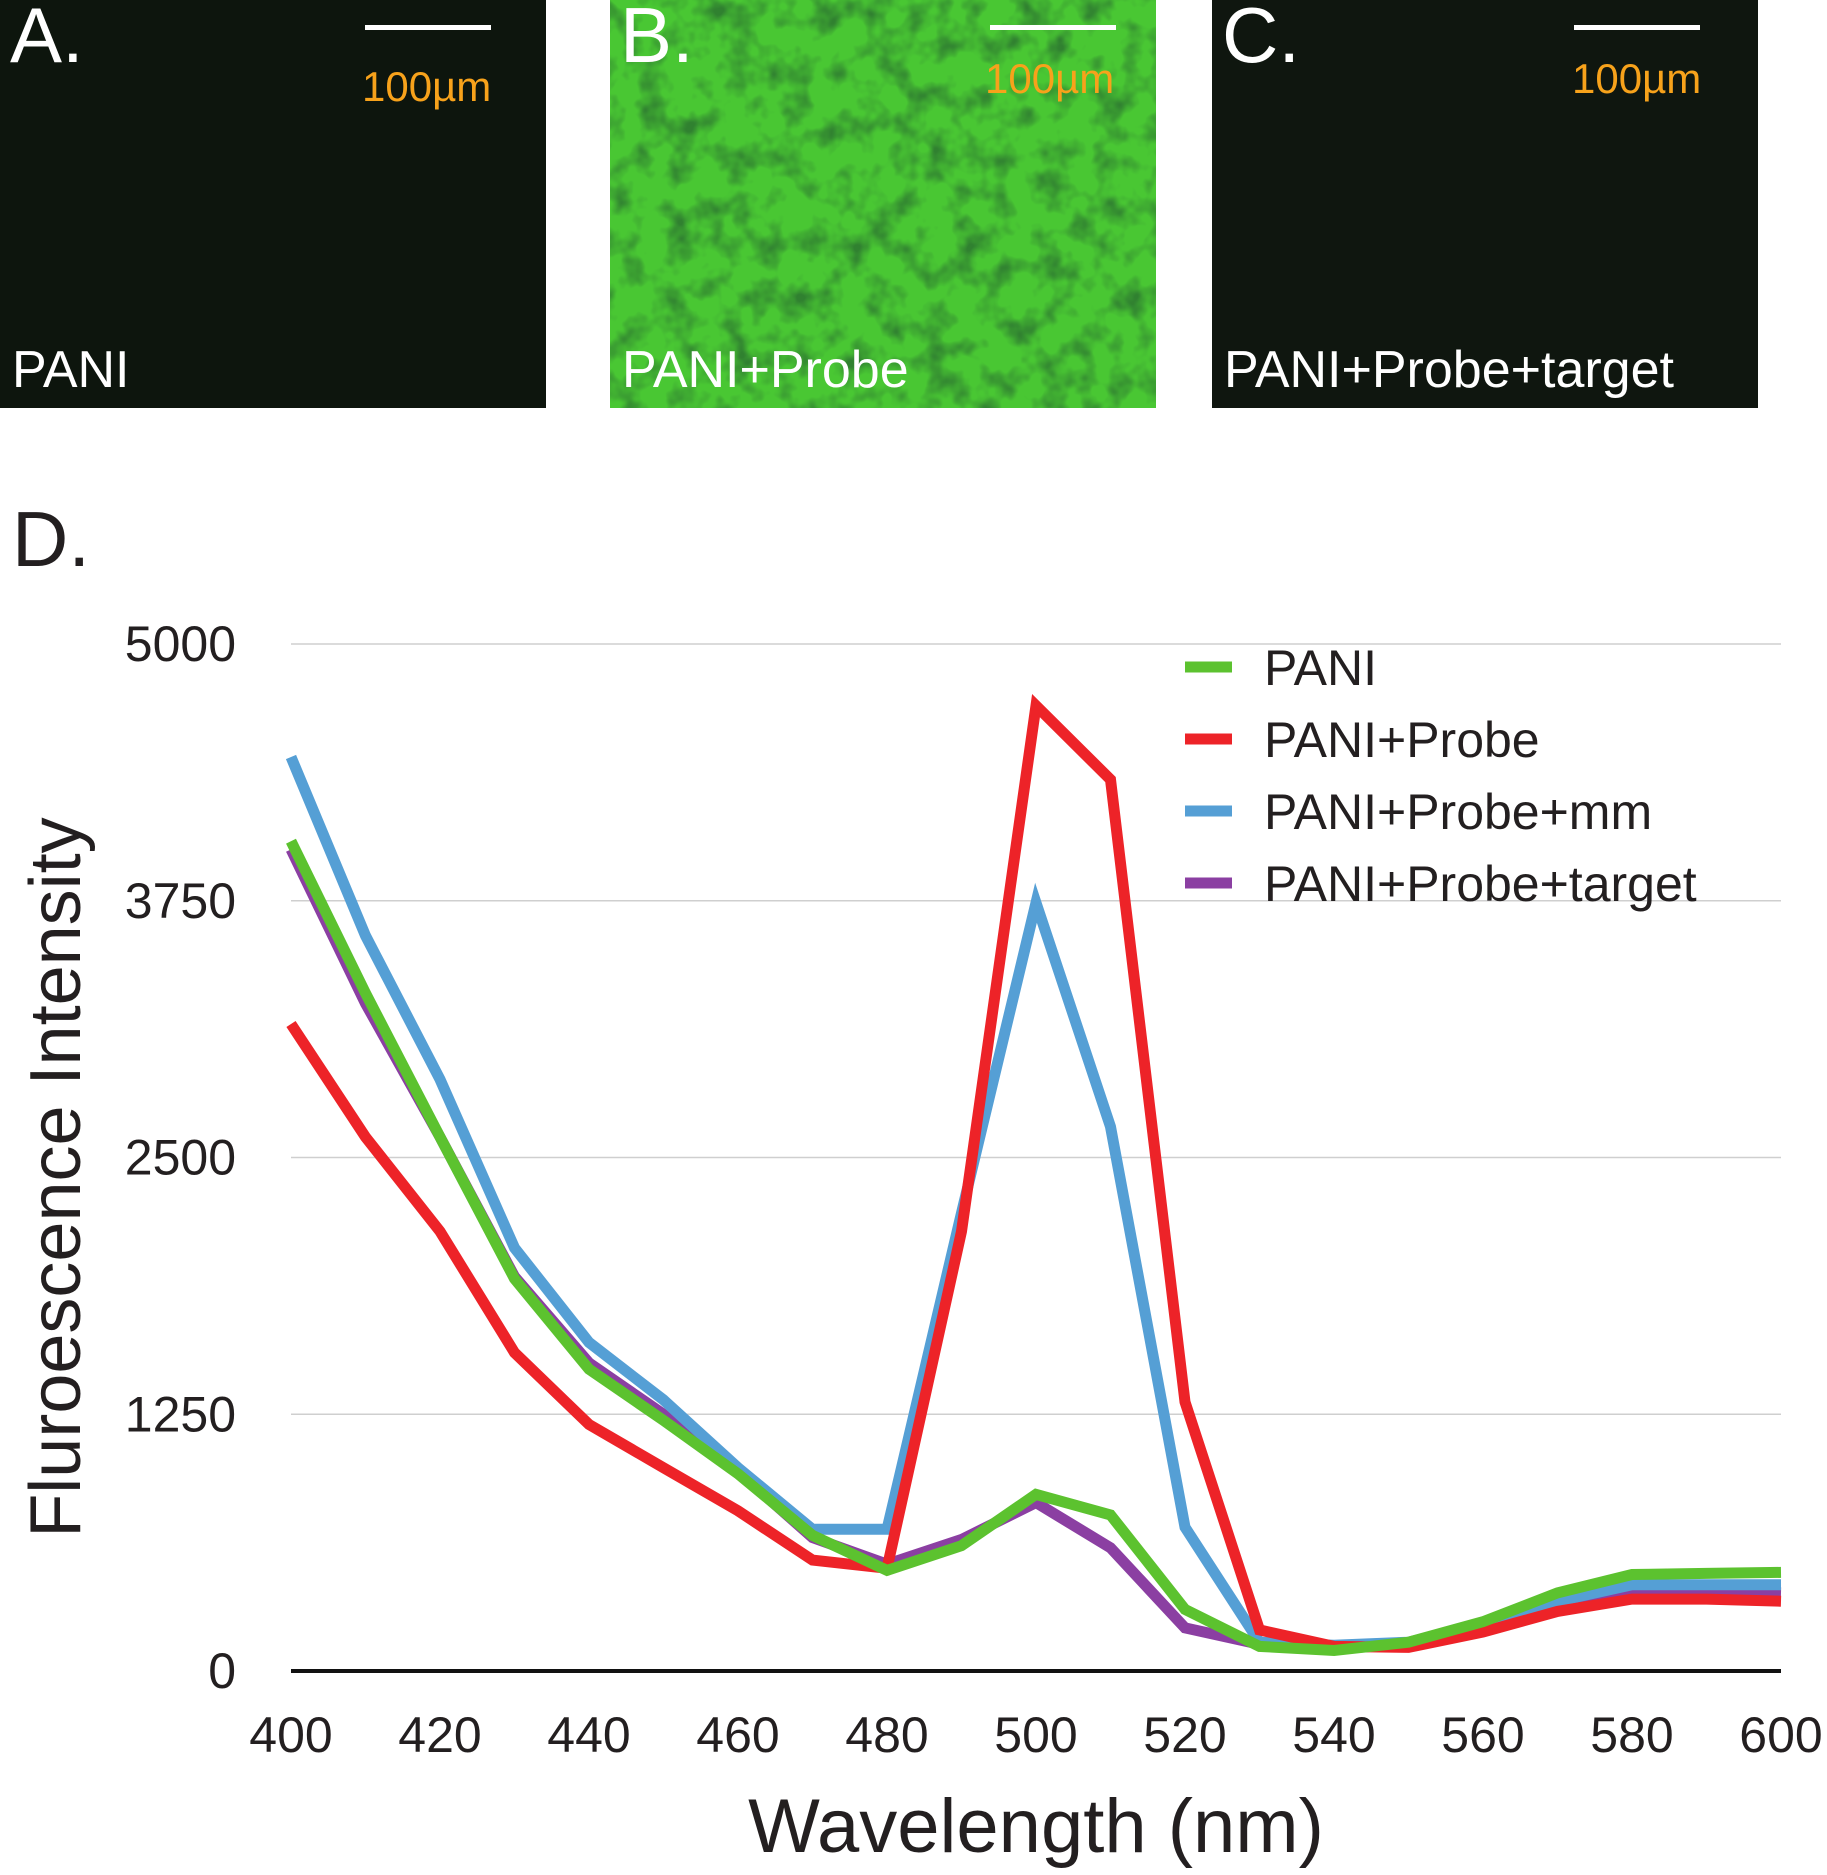  What do you see at coordinates (1482, 1735) in the screenshot?
I see `x-tick-label: 560` at bounding box center [1482, 1735].